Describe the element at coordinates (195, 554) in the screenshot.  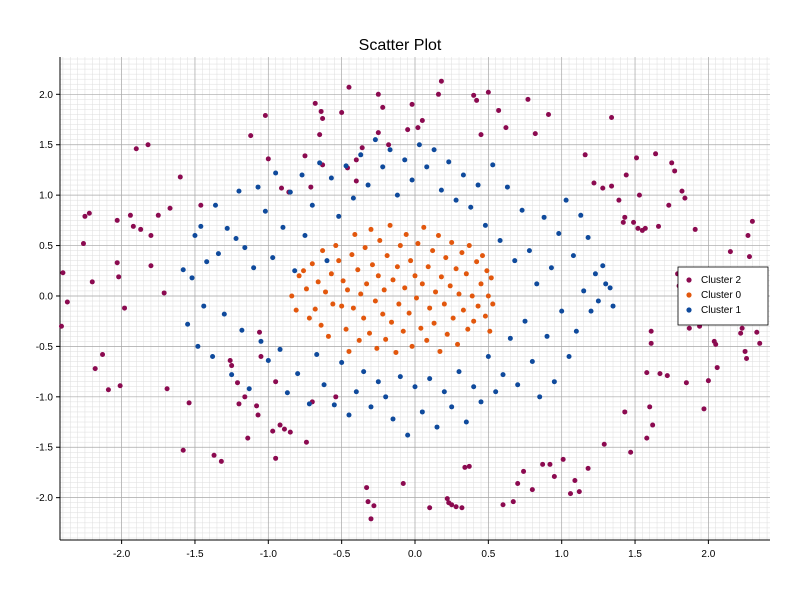
I see `x-tick-label: -1.5` at that location.